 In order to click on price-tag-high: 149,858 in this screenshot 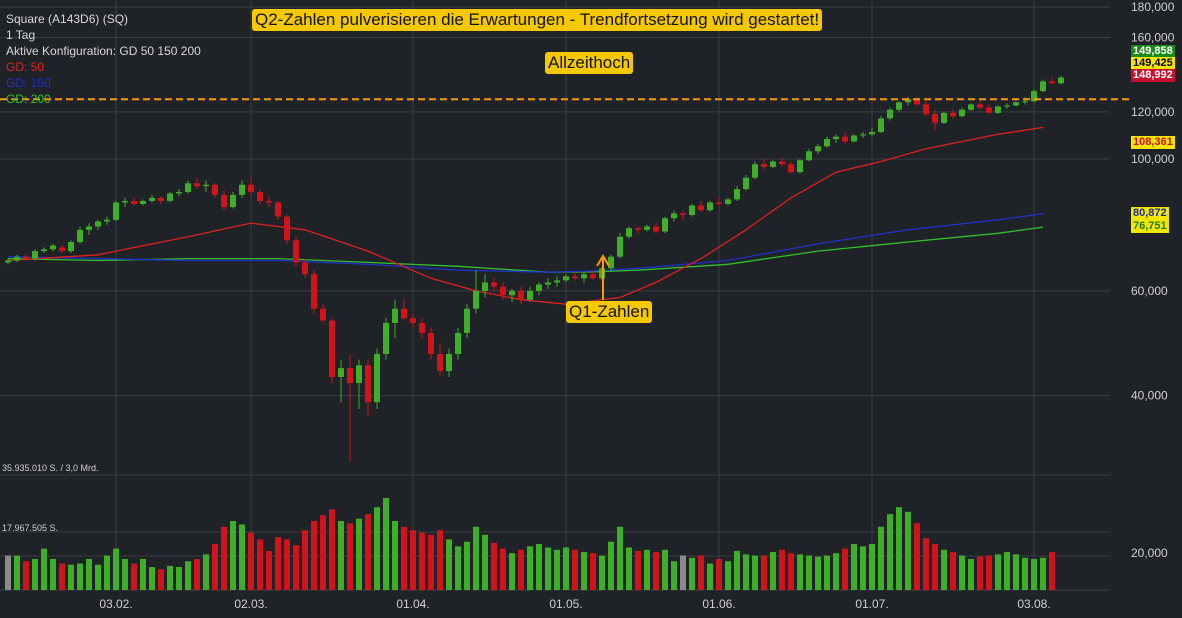, I will do `click(1153, 51)`.